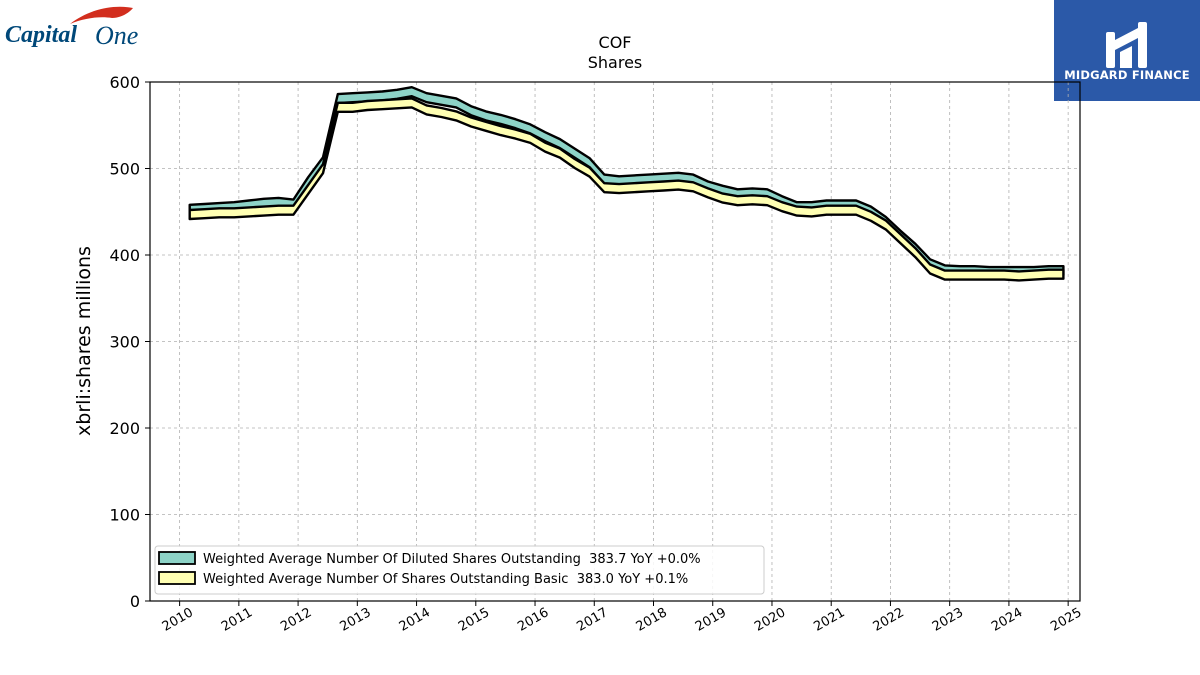 The image size is (1200, 675). What do you see at coordinates (116, 35) in the screenshot?
I see `svg-text: One` at bounding box center [116, 35].